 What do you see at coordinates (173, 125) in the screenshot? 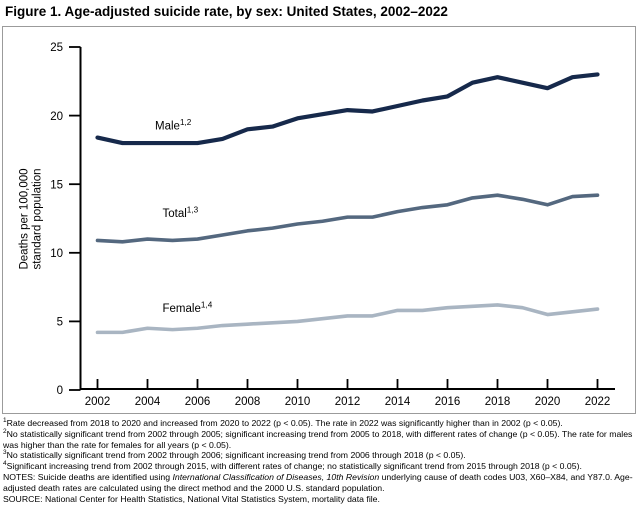
I see `series-label-male: Male1,2` at bounding box center [173, 125].